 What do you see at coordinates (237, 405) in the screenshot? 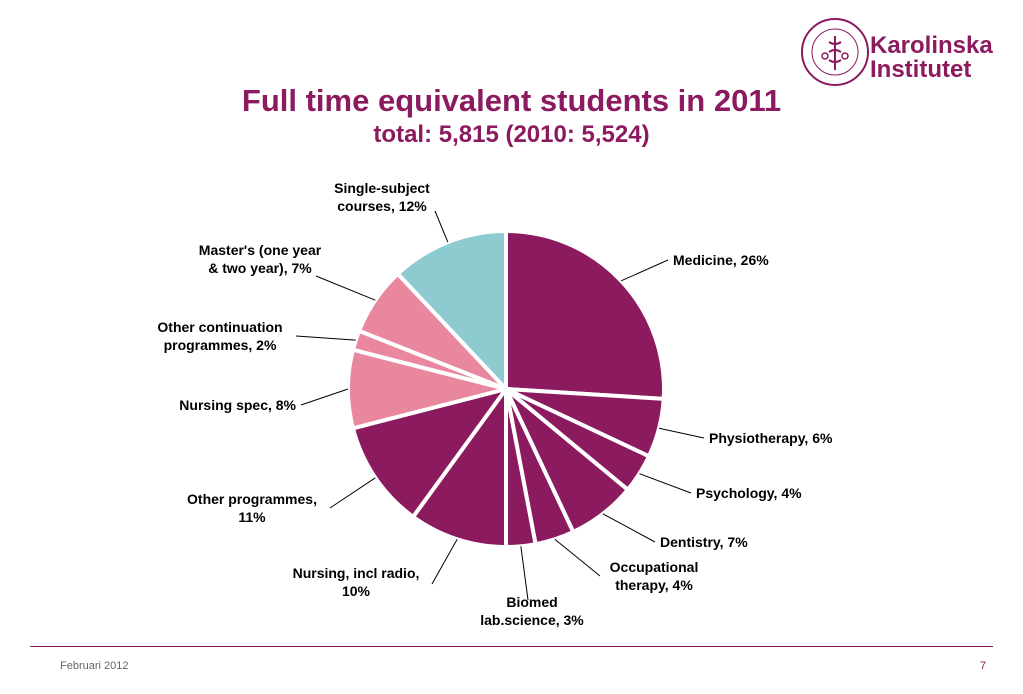
I see `slice-label: Nursing spec, 8%` at bounding box center [237, 405].